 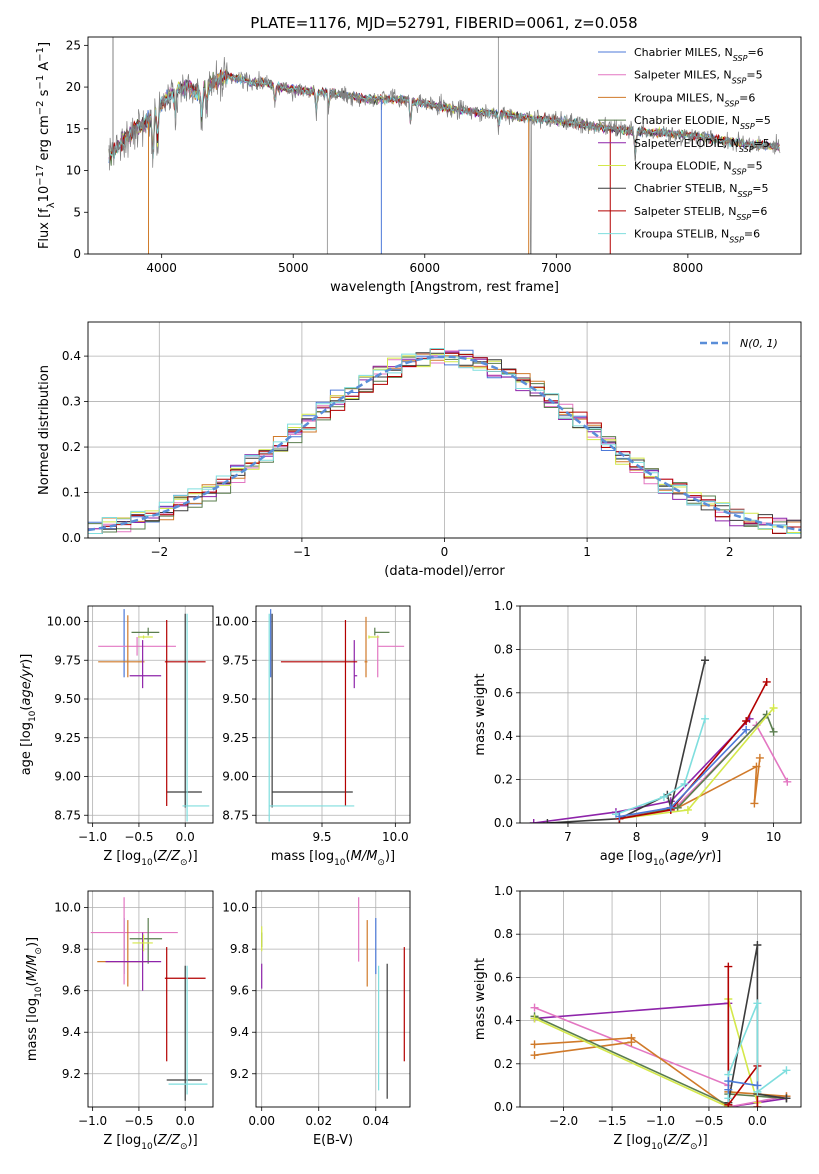 What do you see at coordinates (318, 1121) in the screenshot?
I see `x-tick-label: 0.02` at bounding box center [318, 1121].